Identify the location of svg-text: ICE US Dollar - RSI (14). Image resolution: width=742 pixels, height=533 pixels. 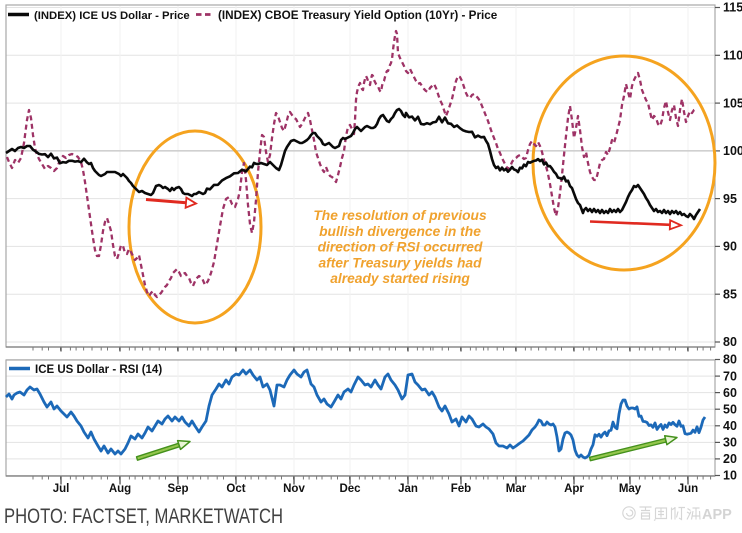
(98, 370).